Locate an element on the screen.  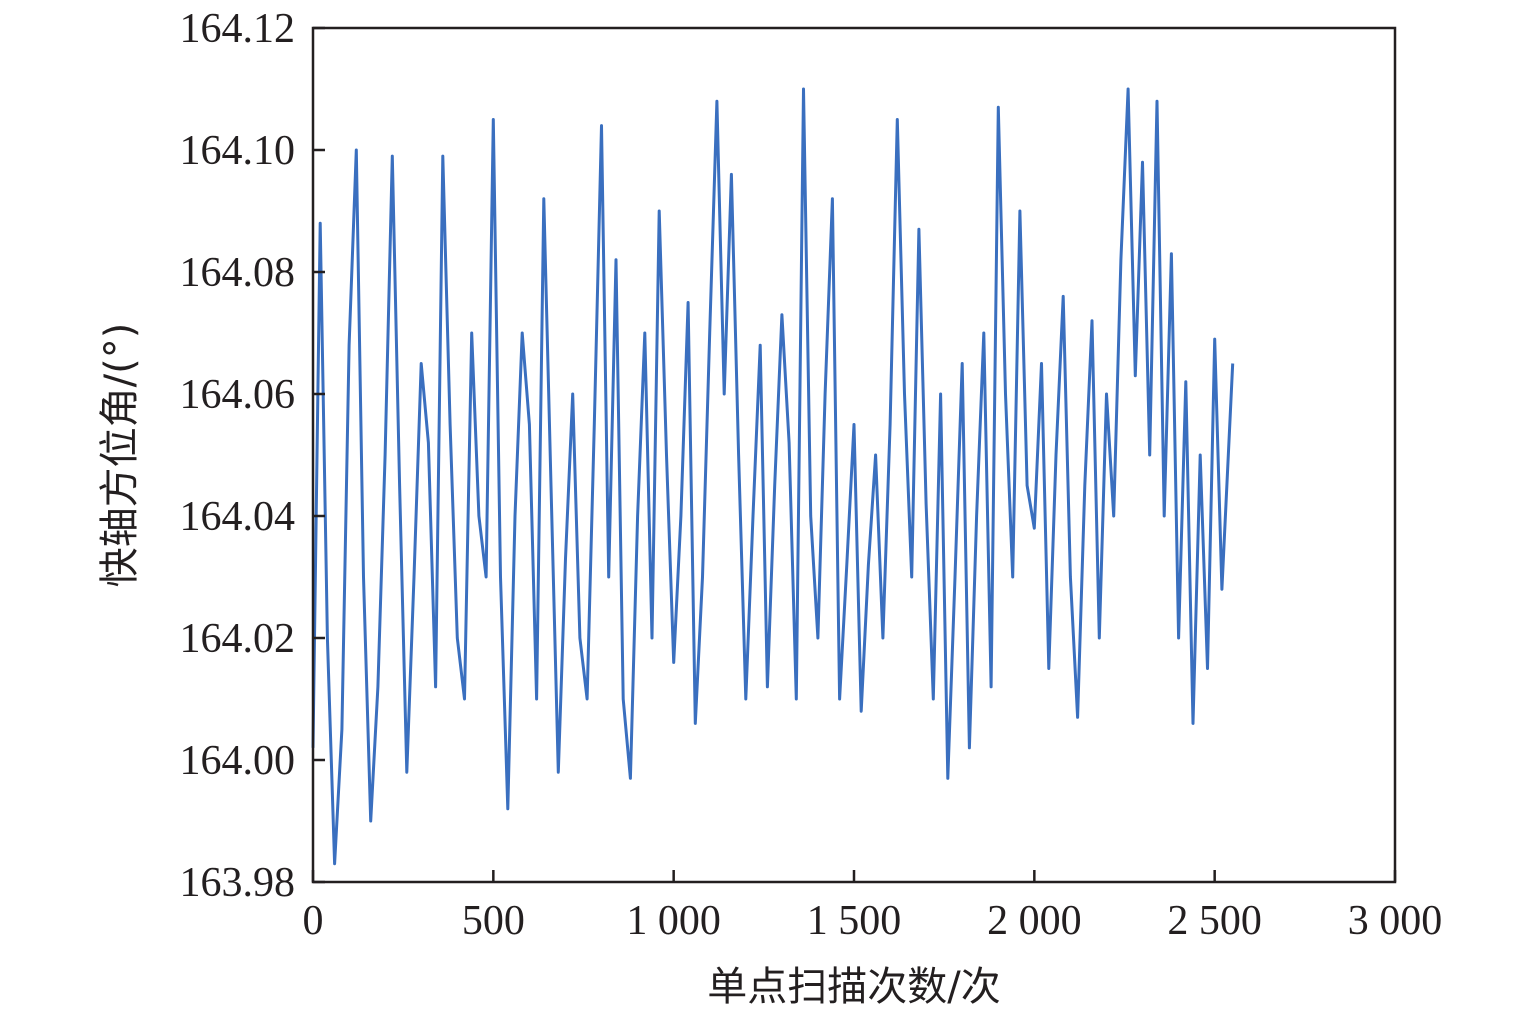
y-tick-label: 164.06 is located at coordinates (238, 395).